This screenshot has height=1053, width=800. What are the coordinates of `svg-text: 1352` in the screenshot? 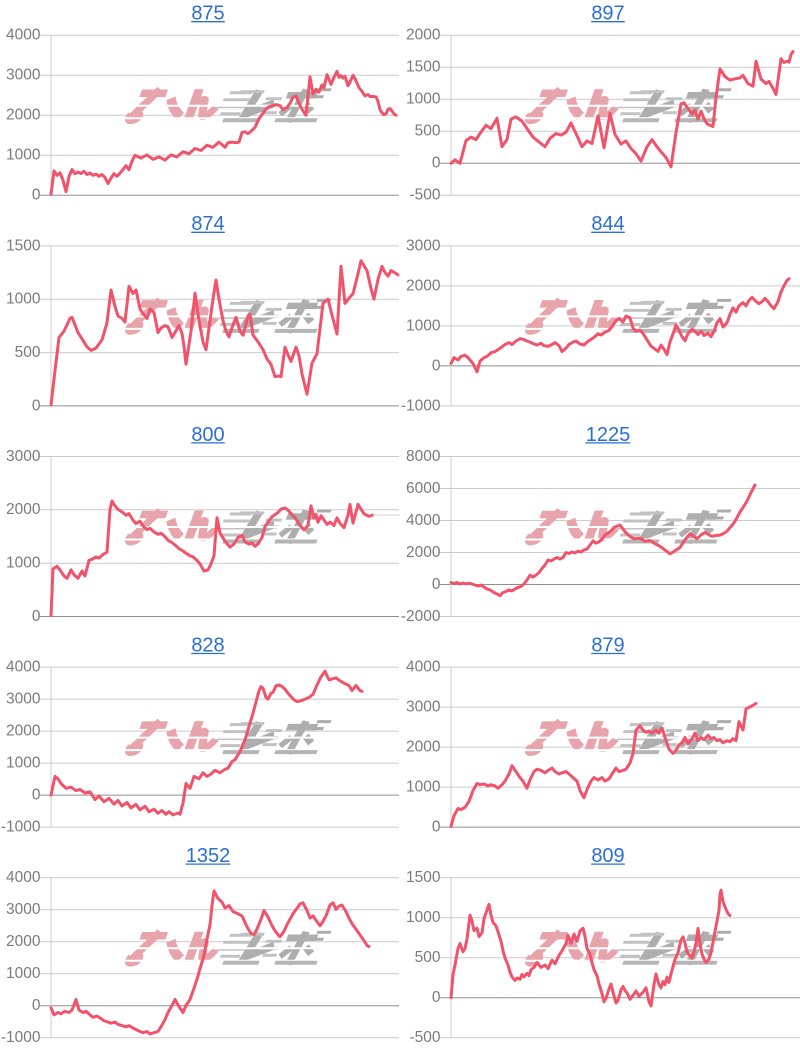 It's located at (208, 856).